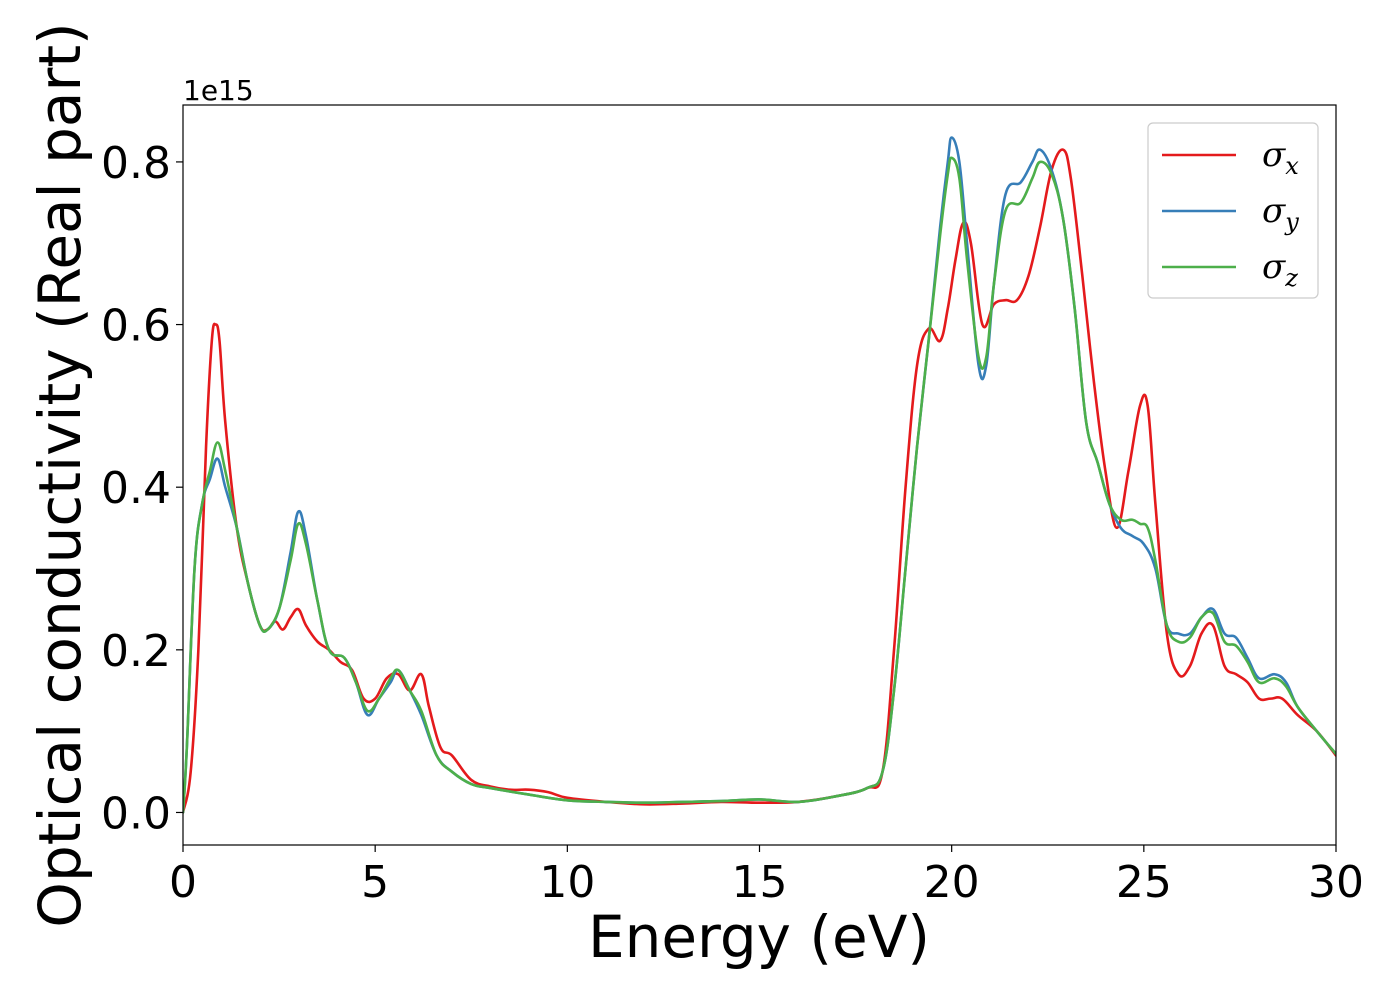  I want to click on x-axis-label: Energy (eV), so click(759, 937).